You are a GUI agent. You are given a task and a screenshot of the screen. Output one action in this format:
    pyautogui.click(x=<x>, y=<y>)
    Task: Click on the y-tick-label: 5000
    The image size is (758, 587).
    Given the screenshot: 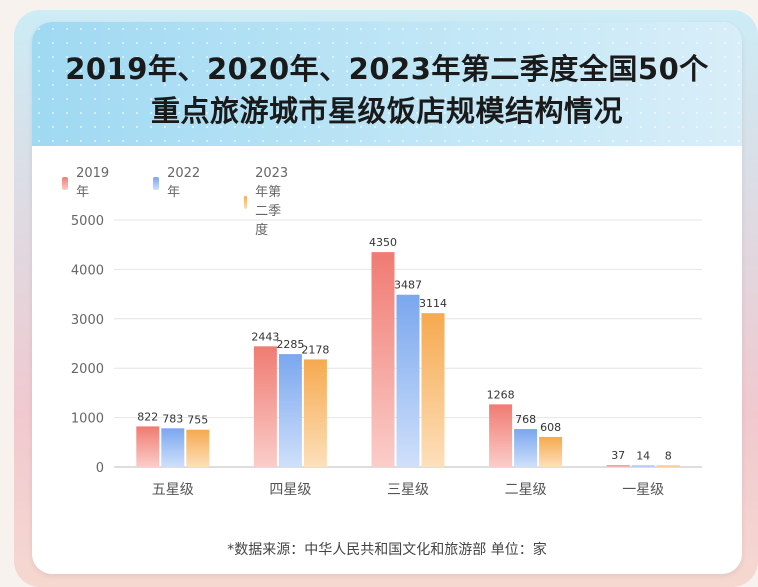 What is the action you would take?
    pyautogui.click(x=87, y=221)
    